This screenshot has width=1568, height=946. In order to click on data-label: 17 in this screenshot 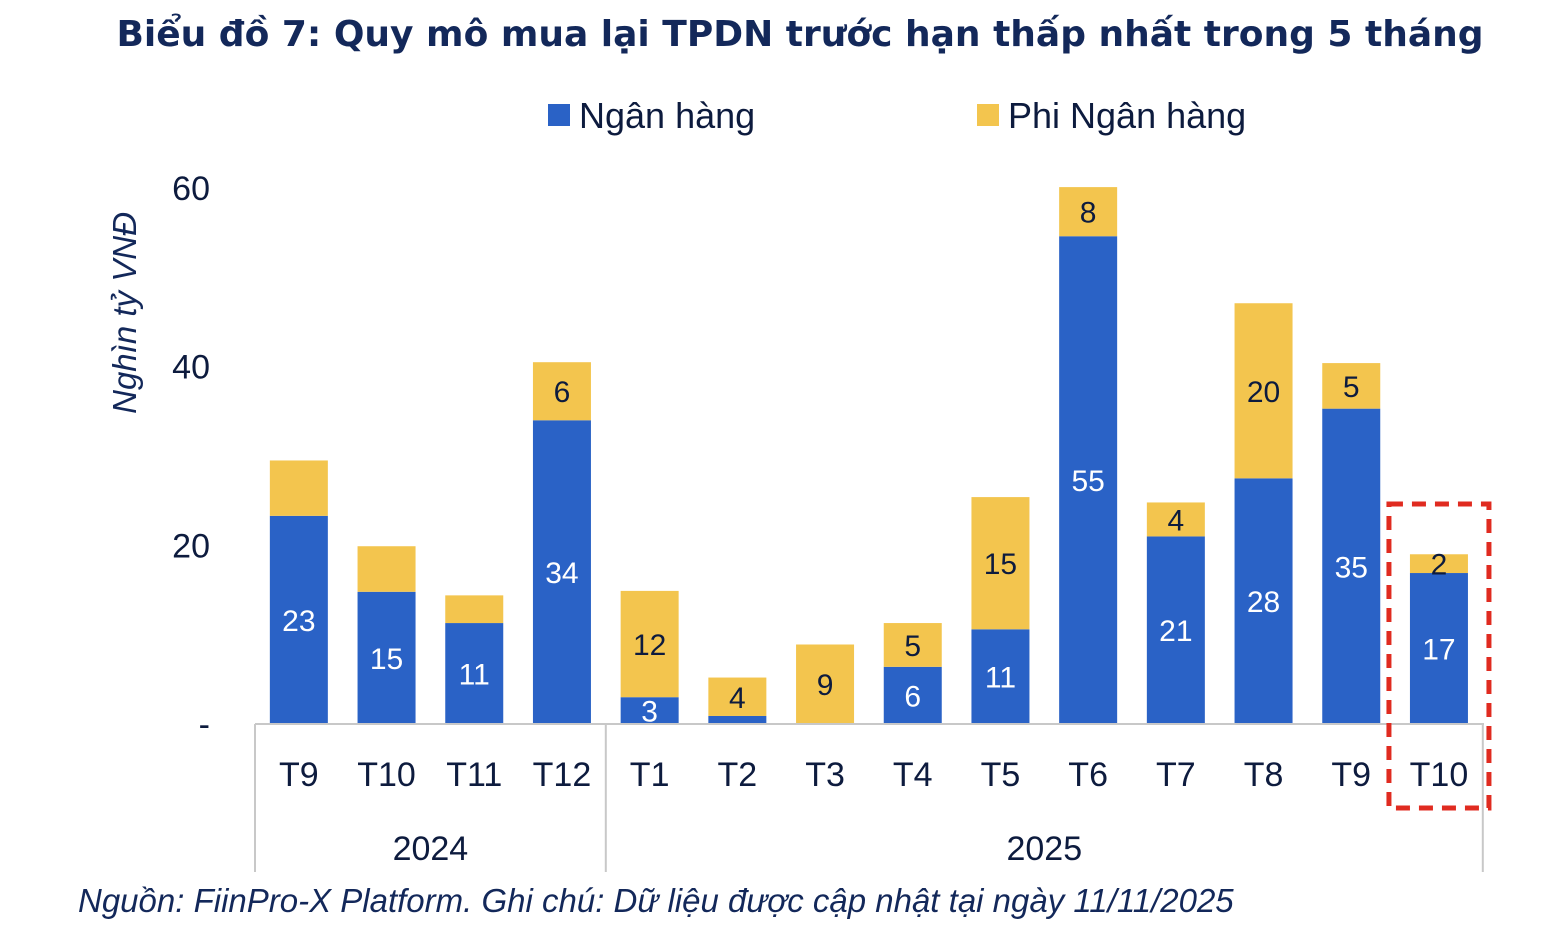, I will do `click(1438, 650)`.